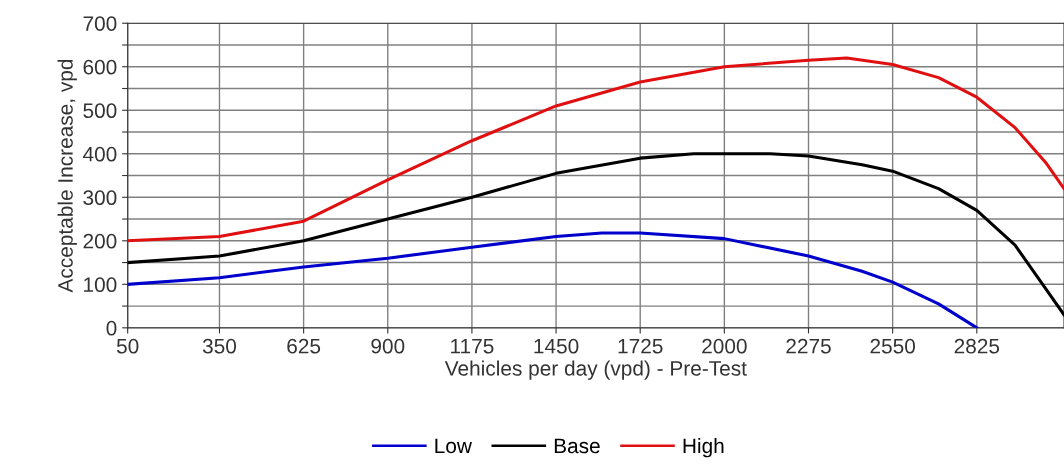 The image size is (1064, 465). Describe the element at coordinates (111, 328) in the screenshot. I see `y-tick-label: 0` at that location.